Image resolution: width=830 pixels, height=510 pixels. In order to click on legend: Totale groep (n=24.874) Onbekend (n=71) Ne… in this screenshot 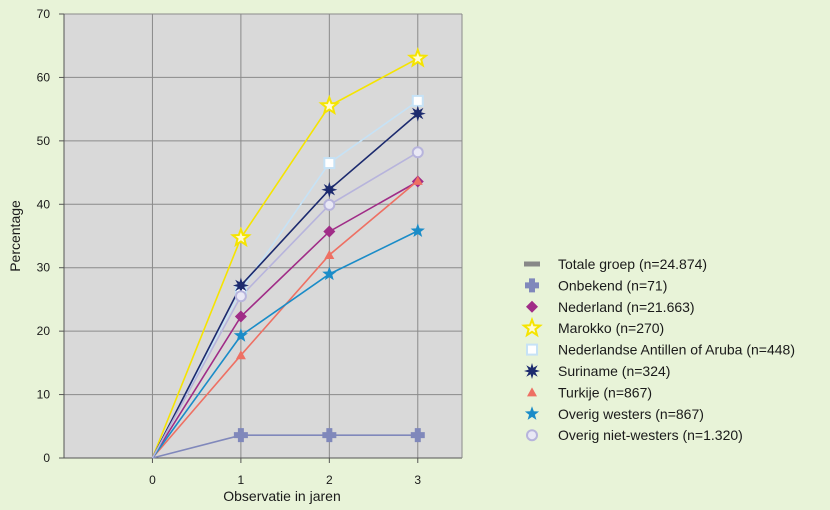, I will do `click(658, 349)`.